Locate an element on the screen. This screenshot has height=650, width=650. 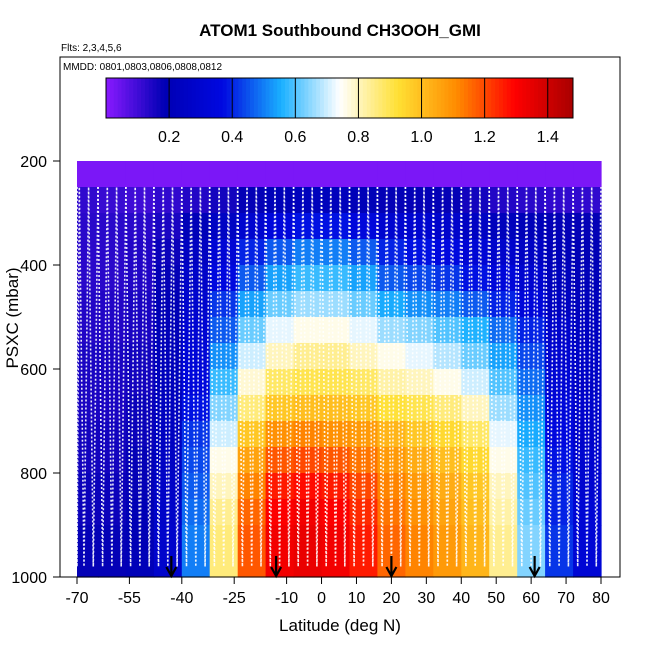
colorbar-tick-label: 0.6 is located at coordinates (295, 137).